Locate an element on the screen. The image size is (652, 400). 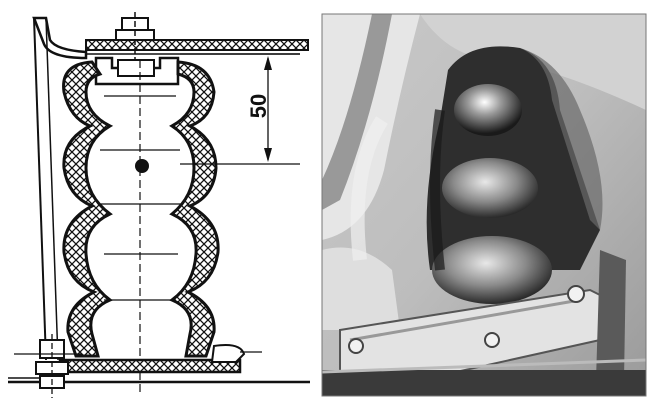
frame-edge-line-inner is located at coordinates (52, 189).